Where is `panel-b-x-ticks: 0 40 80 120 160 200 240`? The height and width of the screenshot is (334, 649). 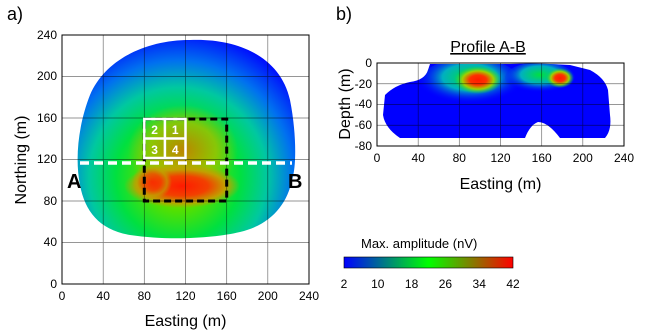
panel-b-x-ticks: 0 40 80 120 160 200 240 is located at coordinates (504, 158).